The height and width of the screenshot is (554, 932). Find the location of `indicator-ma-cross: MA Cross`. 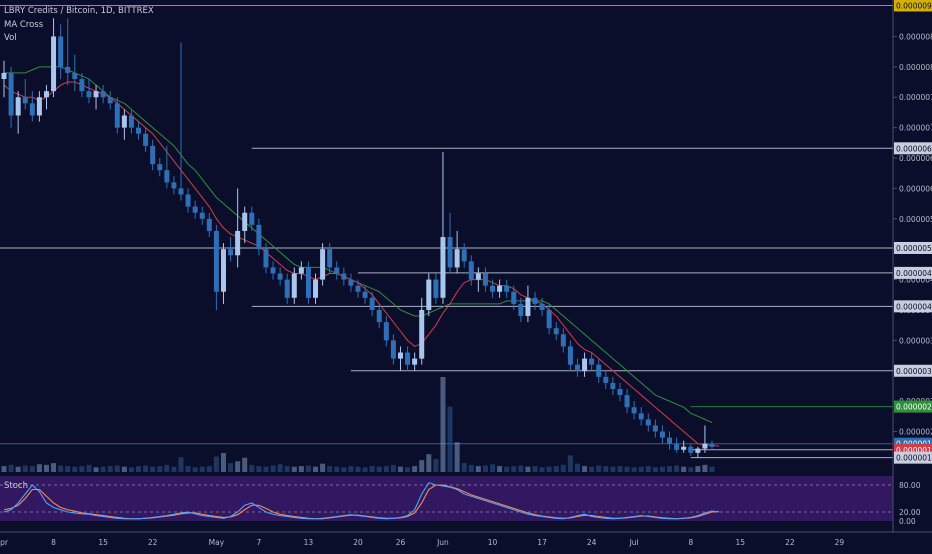

indicator-ma-cross: MA Cross is located at coordinates (24, 25).